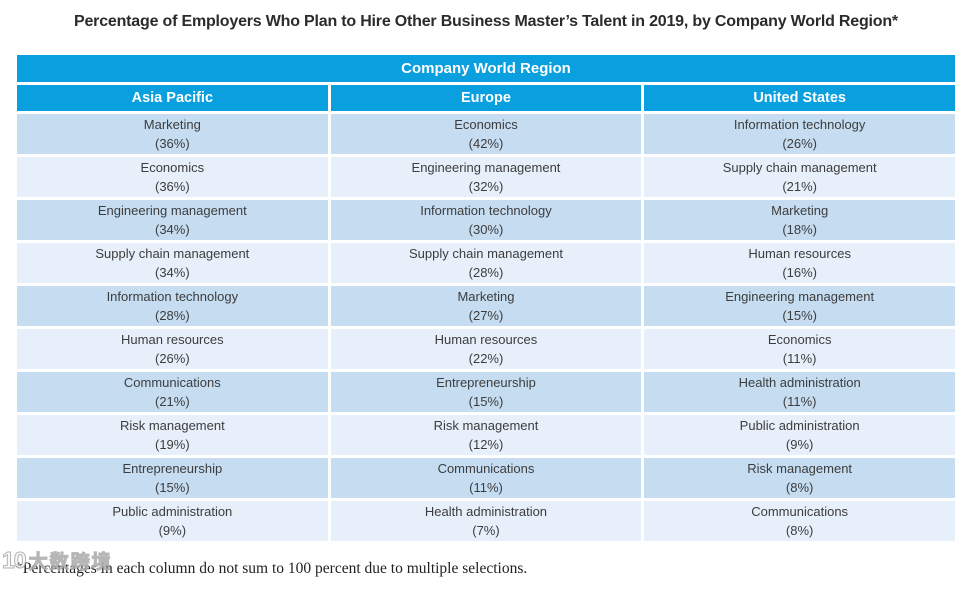  I want to click on table-cell: Human resources (26%), so click(172, 349).